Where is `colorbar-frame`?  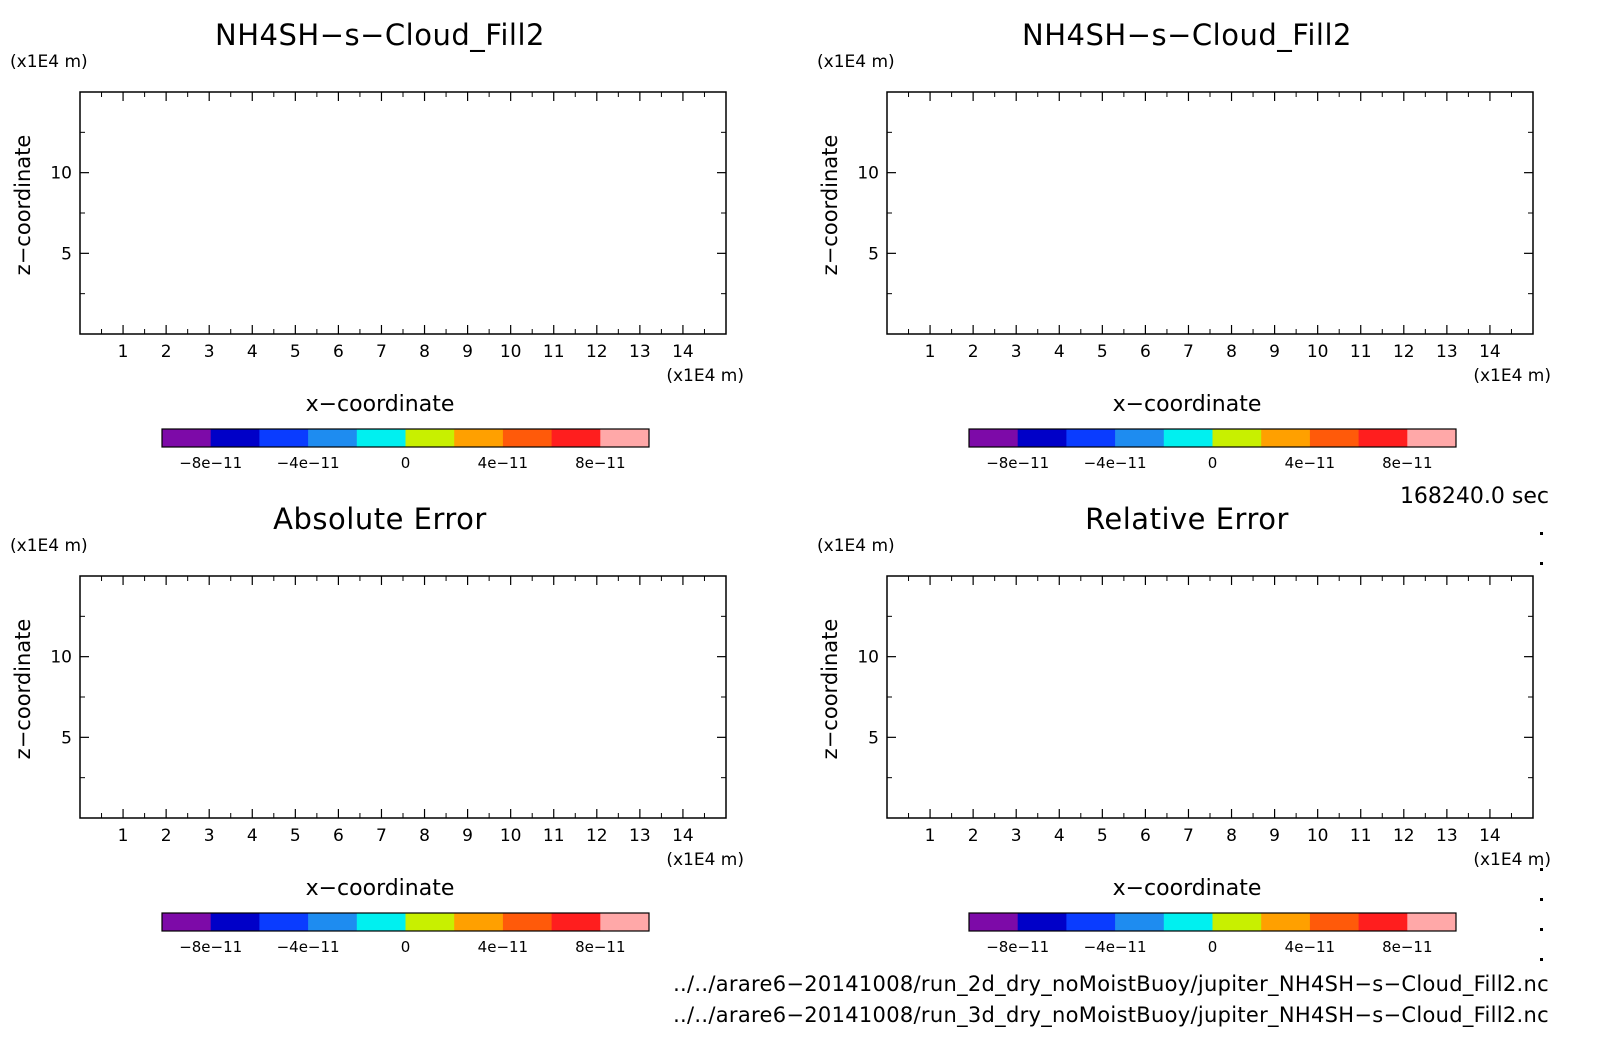
colorbar-frame is located at coordinates (1212, 438).